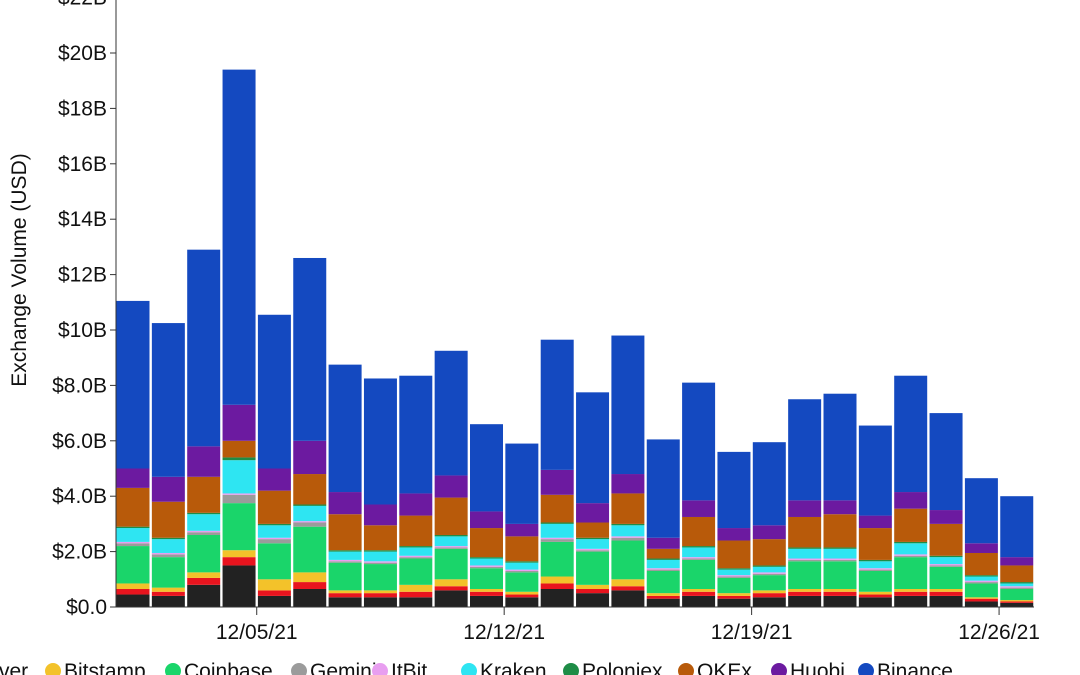  I want to click on y-tick-label: $18B, so click(82, 108).